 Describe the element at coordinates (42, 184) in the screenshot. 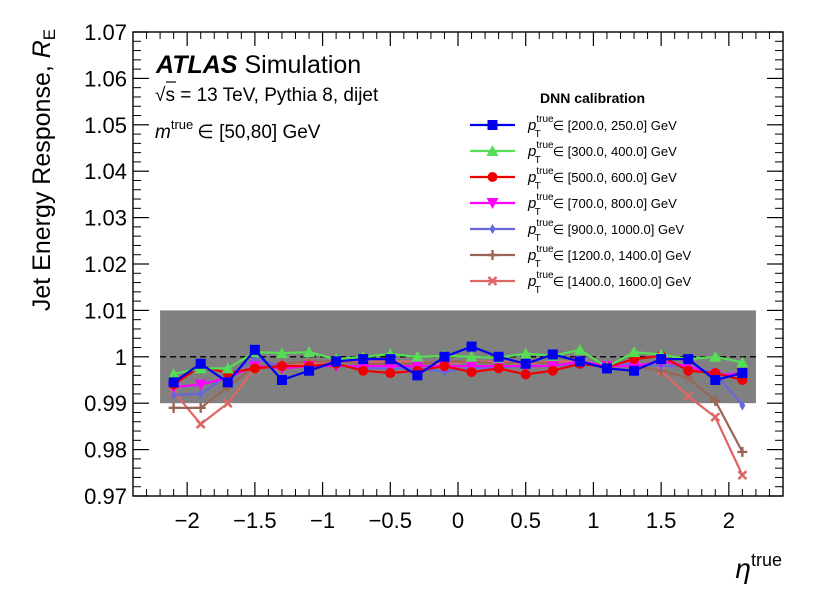

I see `y-axis-title-main: Jet Energy Response,` at that location.